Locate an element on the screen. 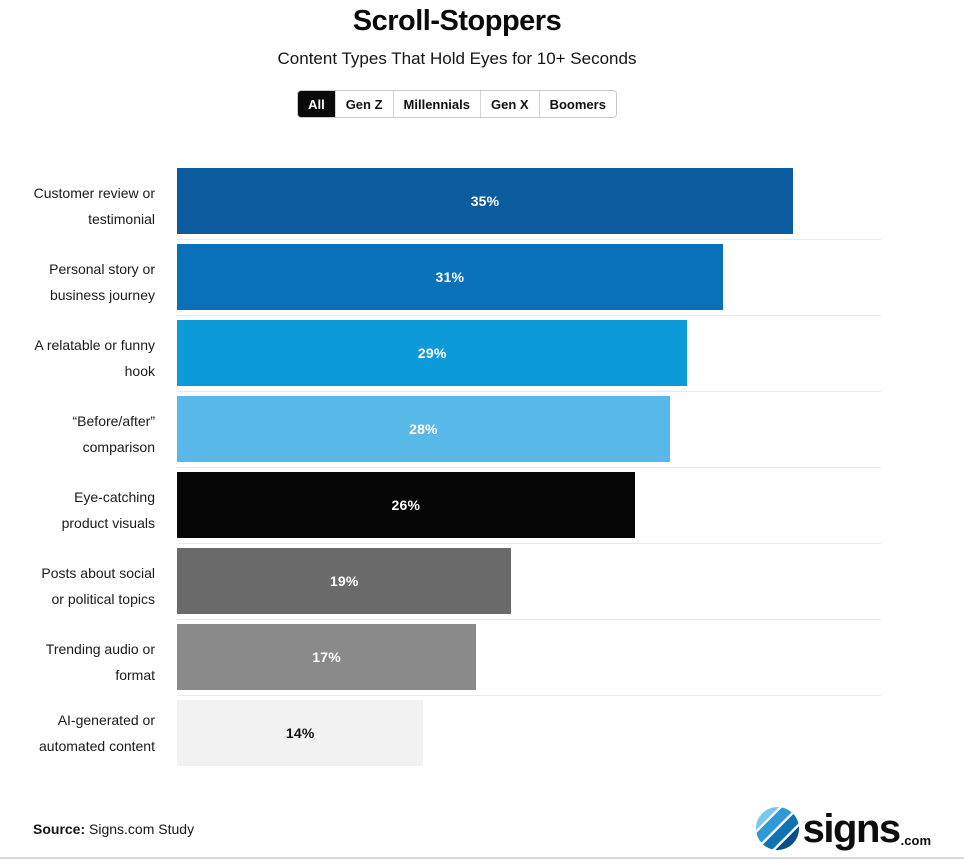 Image resolution: width=964 pixels, height=859 pixels. bar-track: 26% is located at coordinates (529, 510).